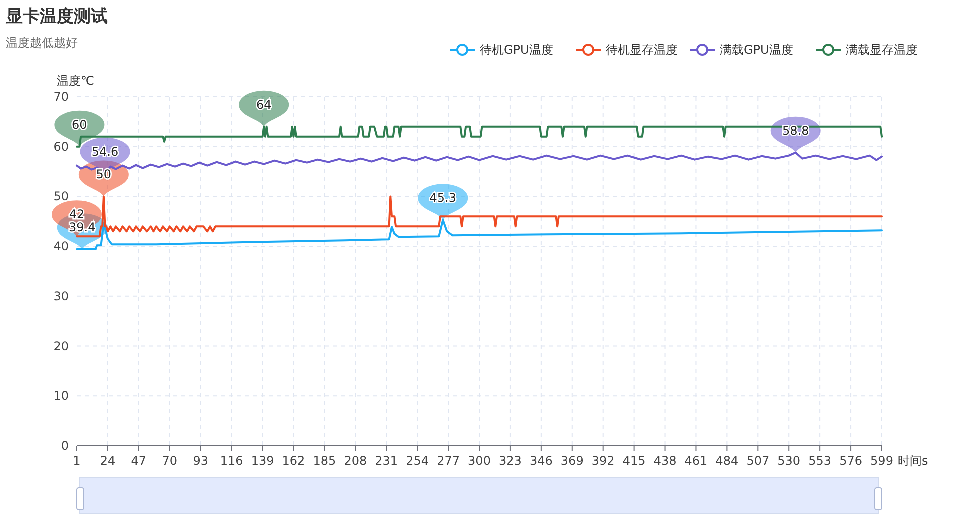  What do you see at coordinates (443, 198) in the screenshot?
I see `annotation: 45.3` at bounding box center [443, 198].